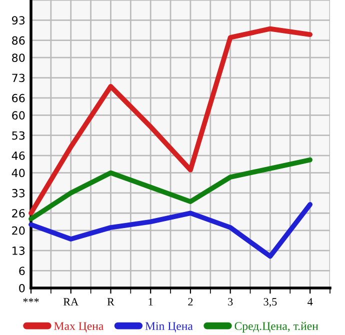 The height and width of the screenshot is (335, 345). Describe the element at coordinates (270, 303) in the screenshot. I see `x-tick-label: 3,5` at that location.